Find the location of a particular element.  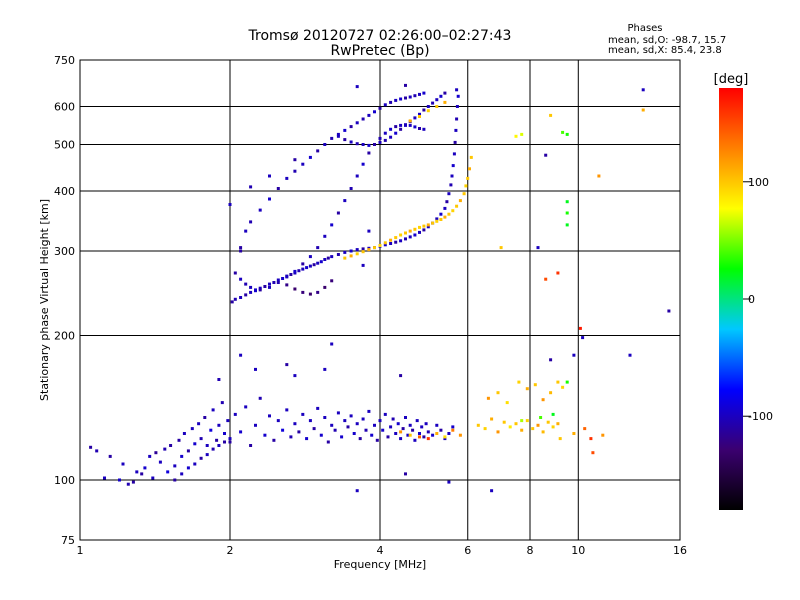

x-tick-label: 10 is located at coordinates (578, 550).